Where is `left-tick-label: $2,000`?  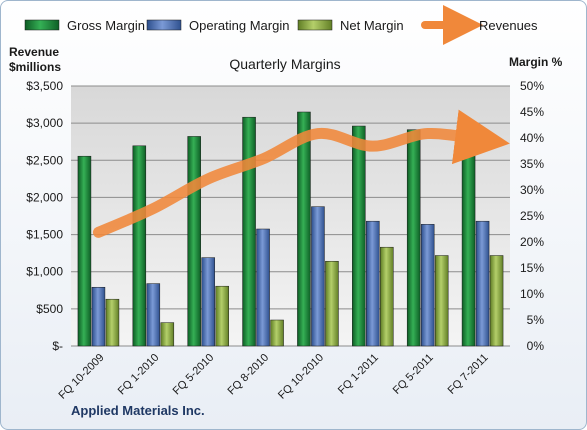
left-tick-label: $2,000 is located at coordinates (44, 197).